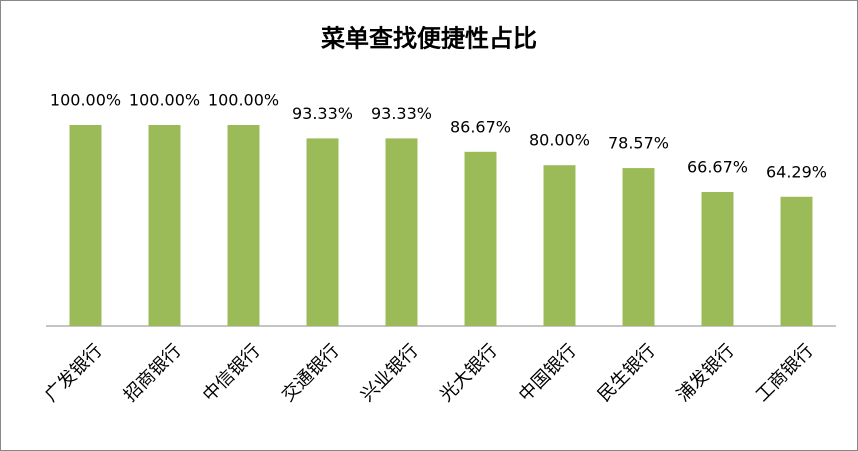 The image size is (858, 451). I want to click on data-label: 64.29%, so click(796, 171).